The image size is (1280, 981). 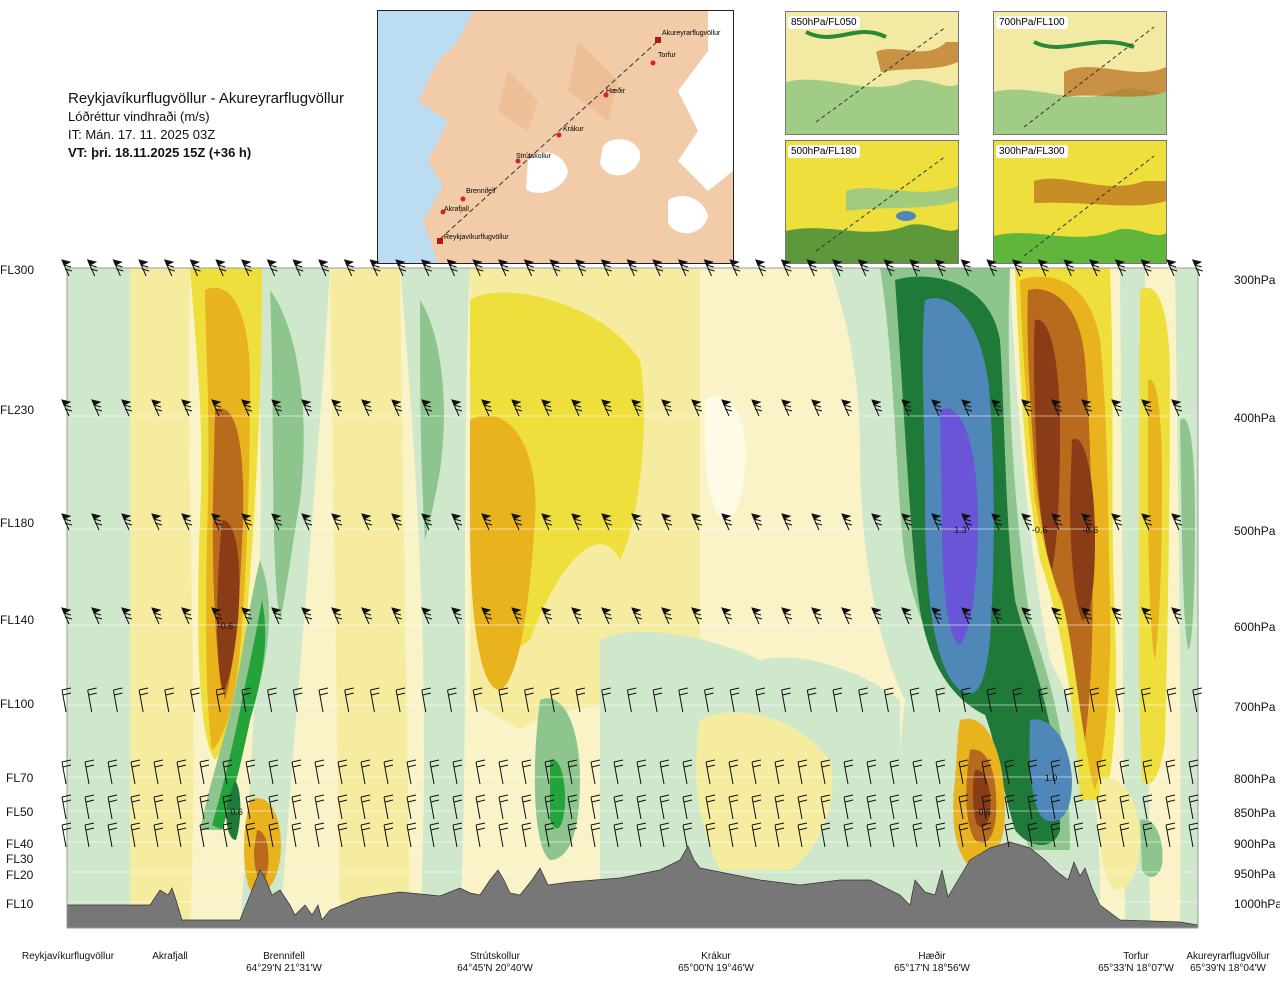 What do you see at coordinates (17, 620) in the screenshot?
I see `y-left-tick-fl140: FL140` at bounding box center [17, 620].